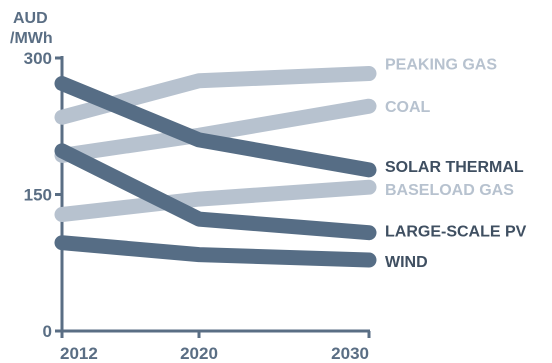 This screenshot has width=552, height=363. I want to click on x-tick-label: 2030, so click(350, 353).